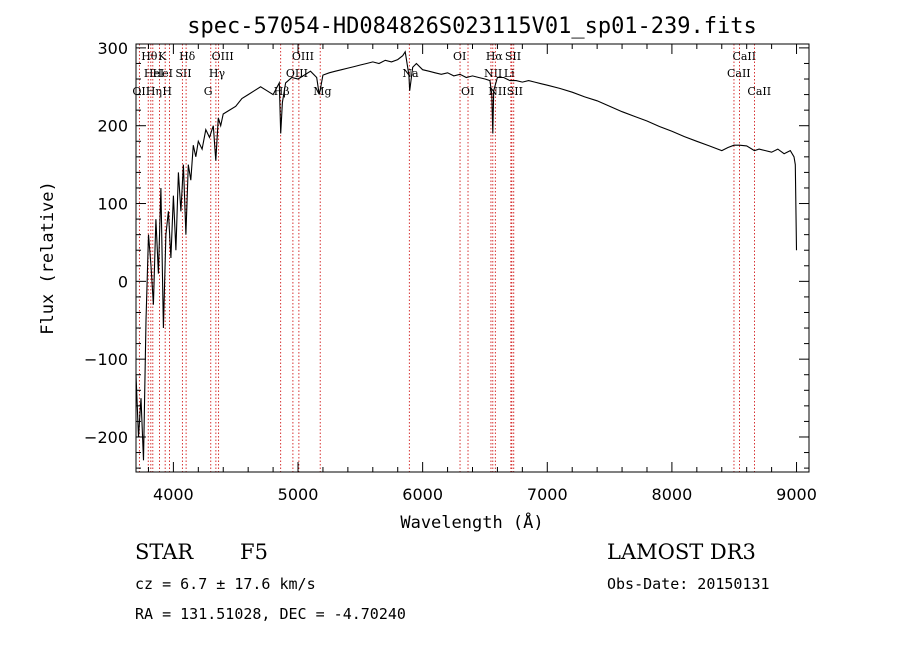 The image size is (900, 649). Describe the element at coordinates (225, 584) in the screenshot. I see `redshift: cz = 6.7 ± 17.6 km/s` at that location.